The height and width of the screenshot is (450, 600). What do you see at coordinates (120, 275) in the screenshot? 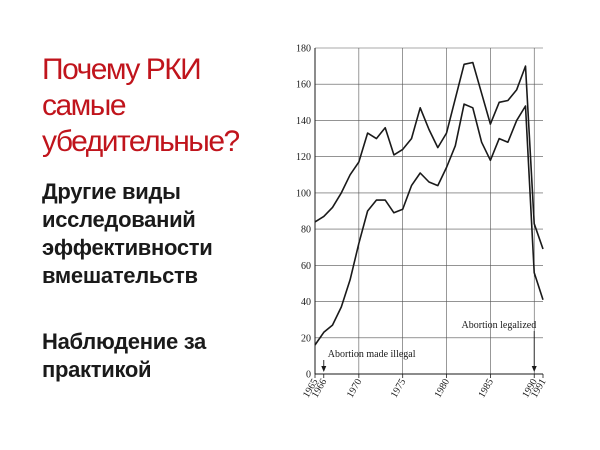
I see `subtitle-line: вмешательств` at bounding box center [120, 275].